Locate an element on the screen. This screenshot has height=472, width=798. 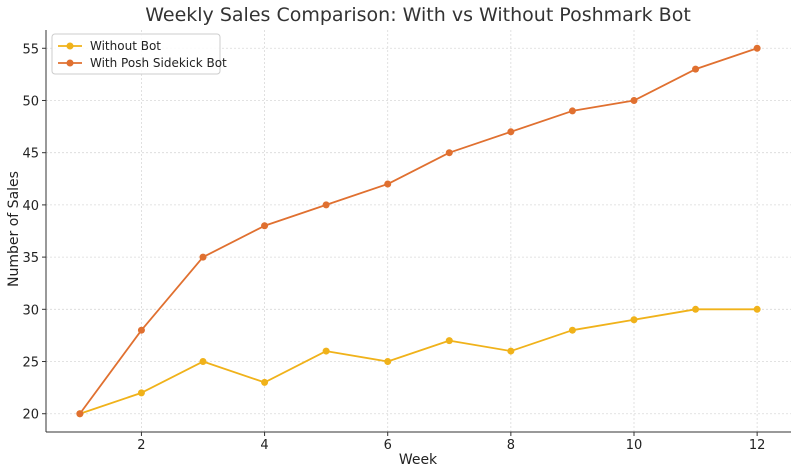
legend-box is located at coordinates (136, 54).